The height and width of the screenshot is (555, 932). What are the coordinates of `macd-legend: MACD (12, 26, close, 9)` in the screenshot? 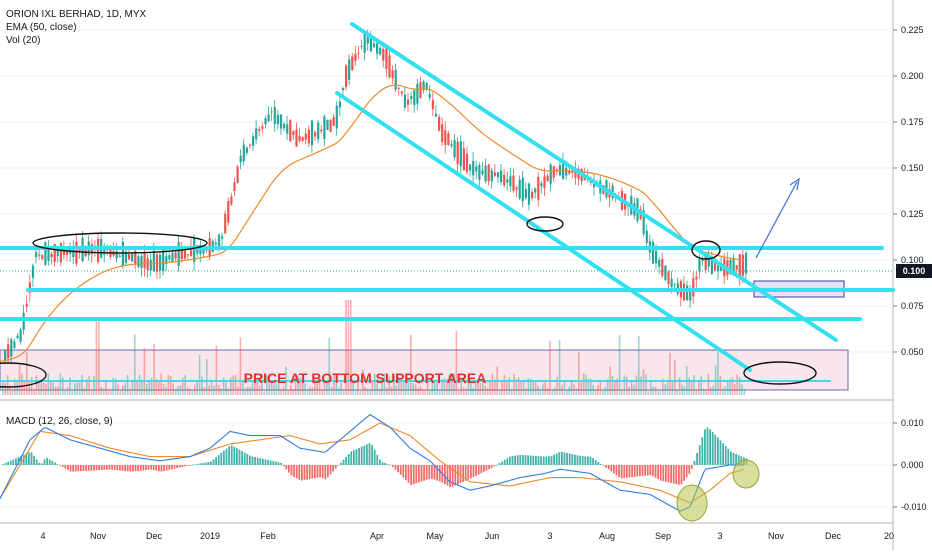 It's located at (59, 421).